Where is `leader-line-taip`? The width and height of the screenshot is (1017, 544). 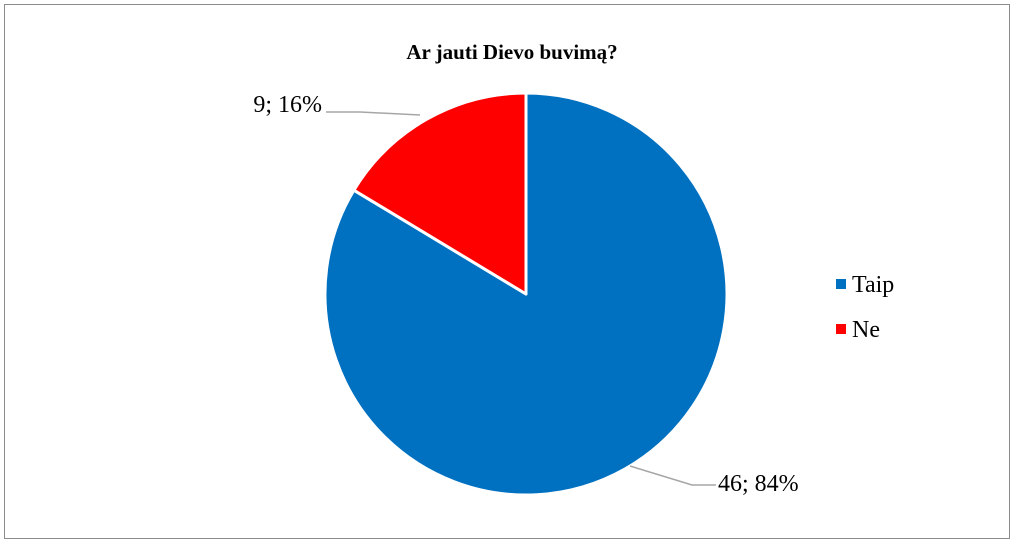
leader-line-taip is located at coordinates (673, 475).